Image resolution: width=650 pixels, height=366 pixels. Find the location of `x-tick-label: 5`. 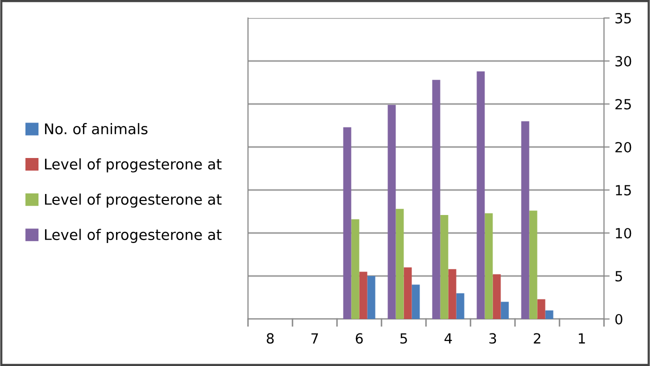

x-tick-label: 5 is located at coordinates (403, 338).